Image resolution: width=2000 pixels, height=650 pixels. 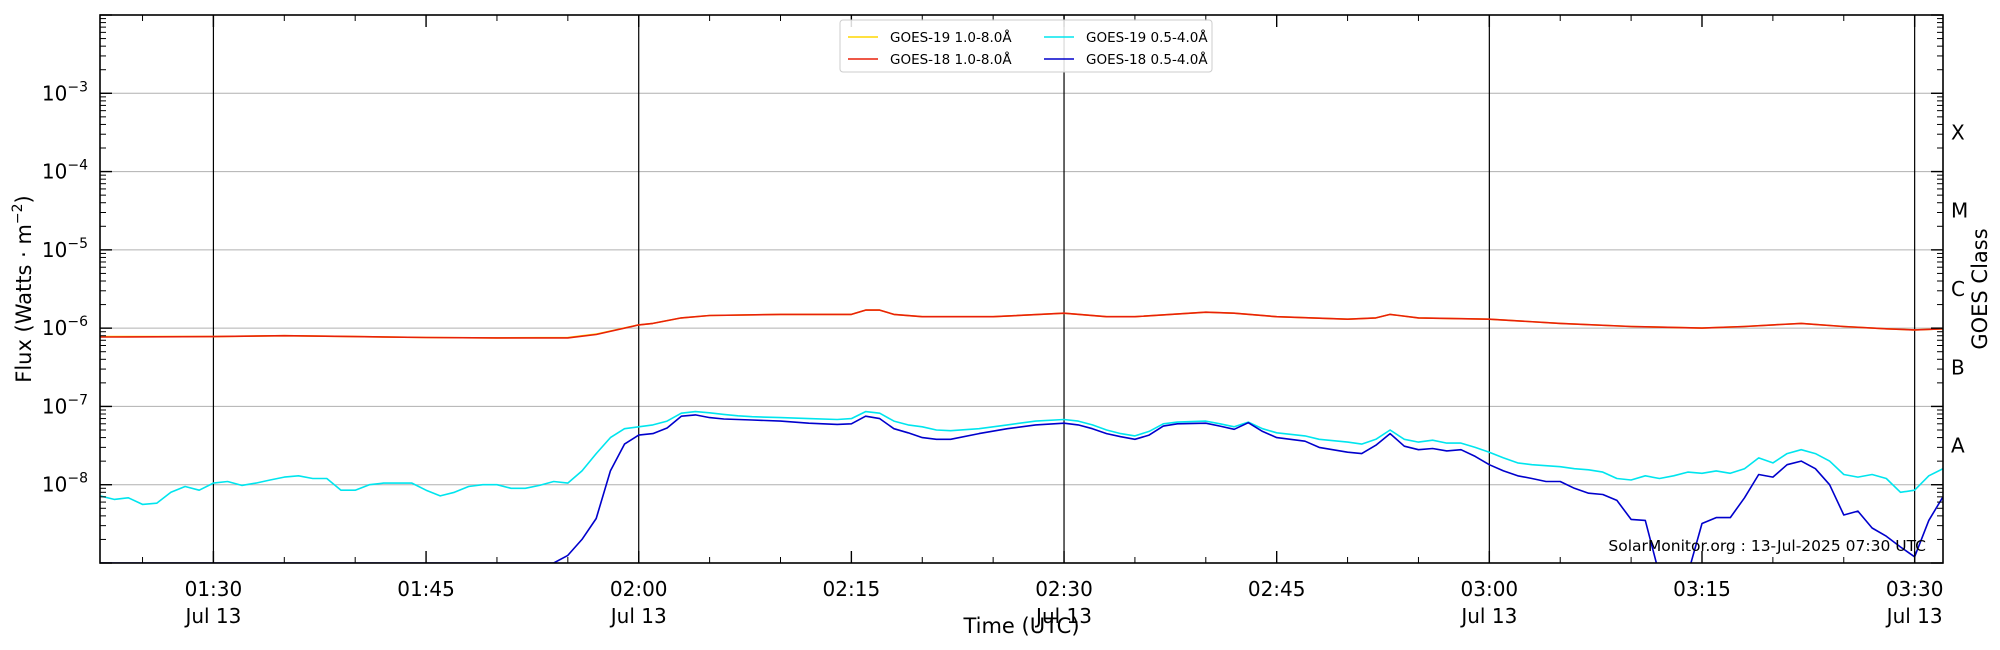 I want to click on y-axis-title: Flux (Watts · m−2), so click(x=23, y=289).